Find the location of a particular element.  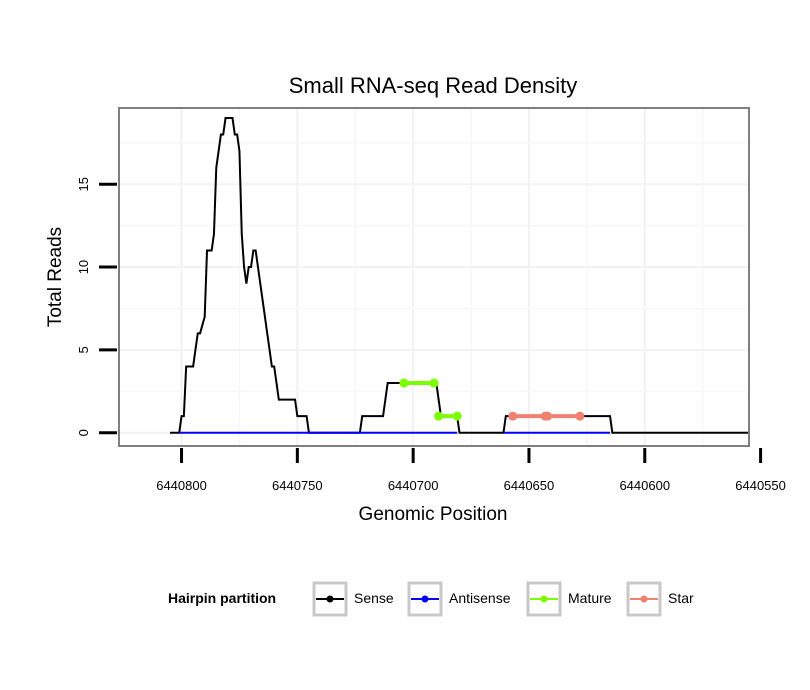

x-tick-label: 6440600 is located at coordinates (644, 485).